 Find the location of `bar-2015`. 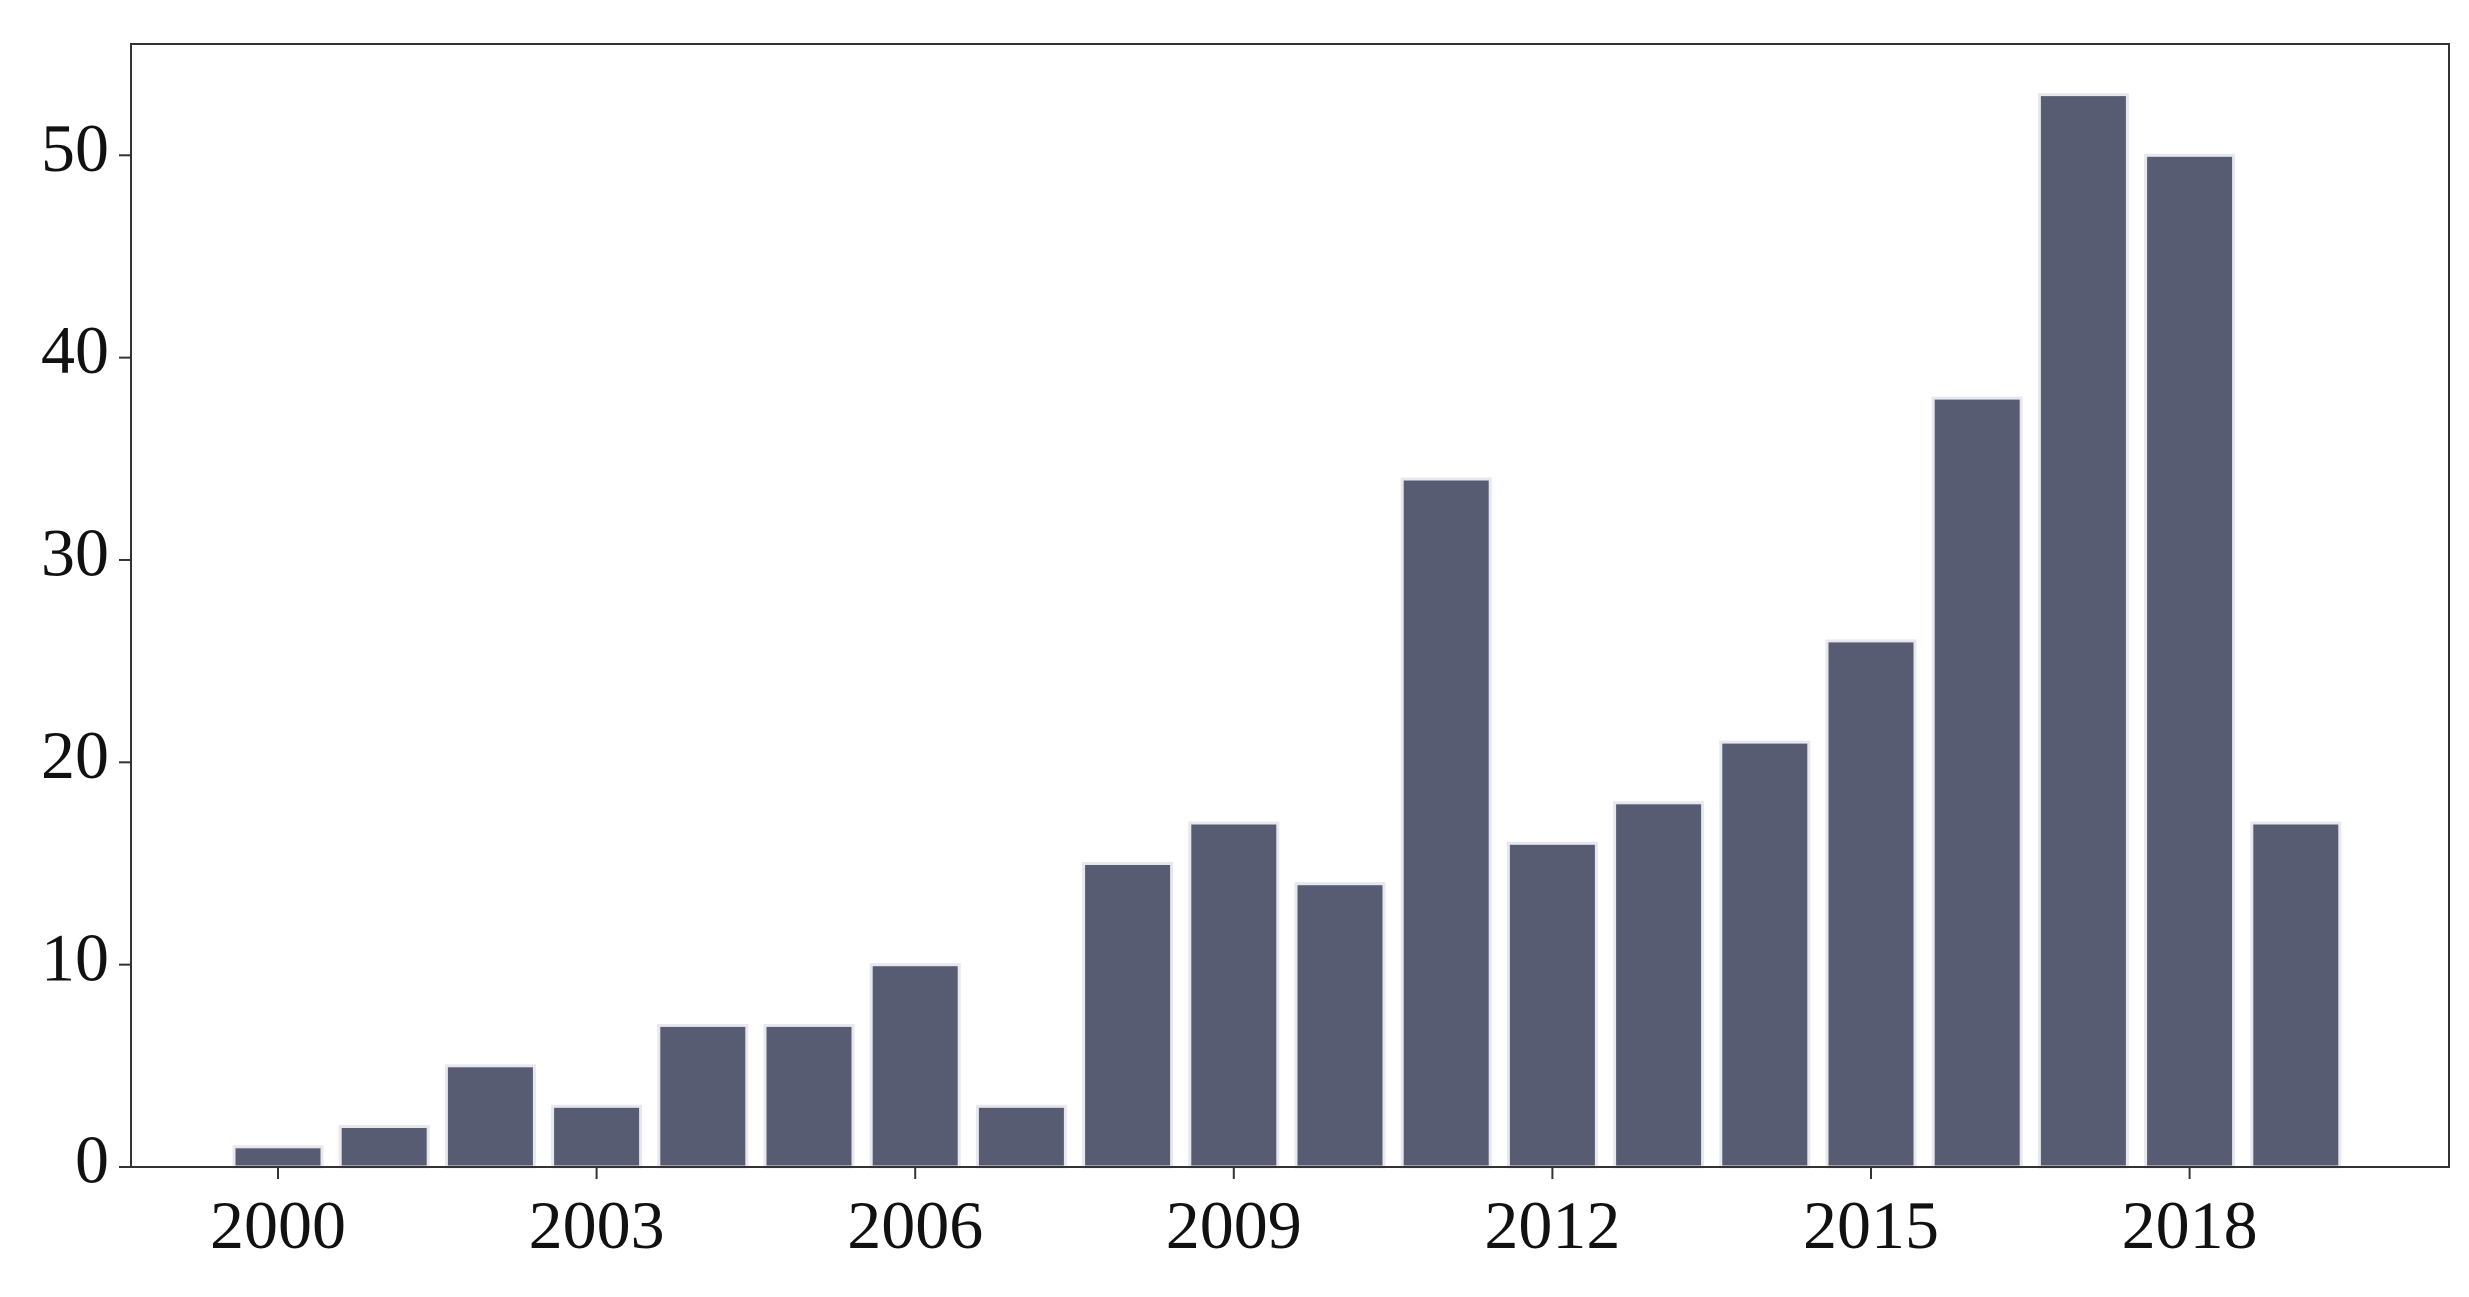

bar-2015 is located at coordinates (1871, 904).